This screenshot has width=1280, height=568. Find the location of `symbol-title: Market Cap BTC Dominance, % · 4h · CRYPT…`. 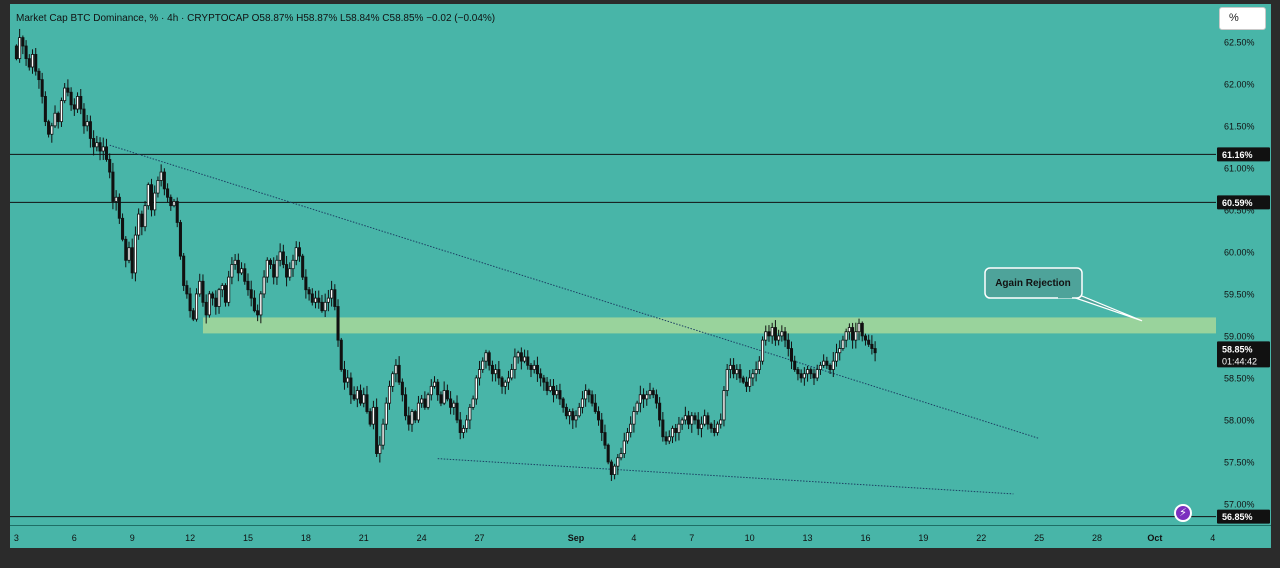

symbol-title: Market Cap BTC Dominance, % · 4h · CRYPT… is located at coordinates (134, 18).